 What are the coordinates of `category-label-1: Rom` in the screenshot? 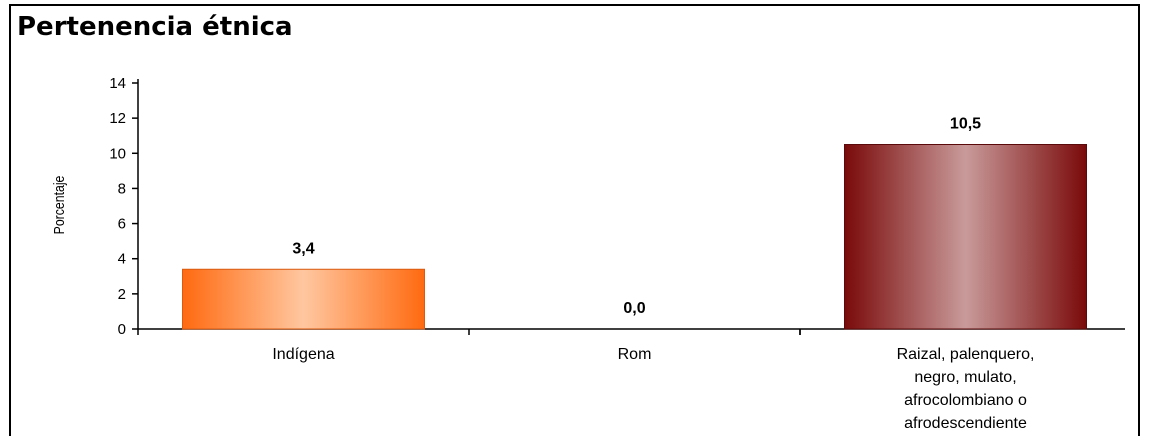 It's located at (635, 354).